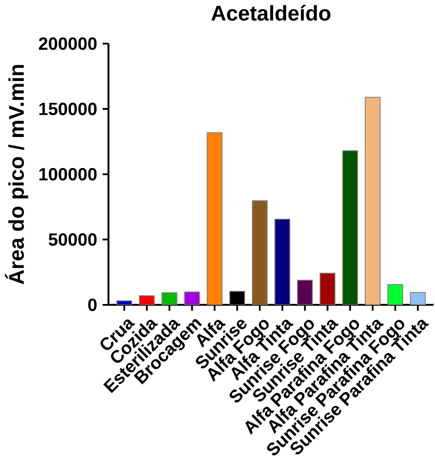 The width and height of the screenshot is (435, 462). I want to click on y-tick-label: 0, so click(92, 305).